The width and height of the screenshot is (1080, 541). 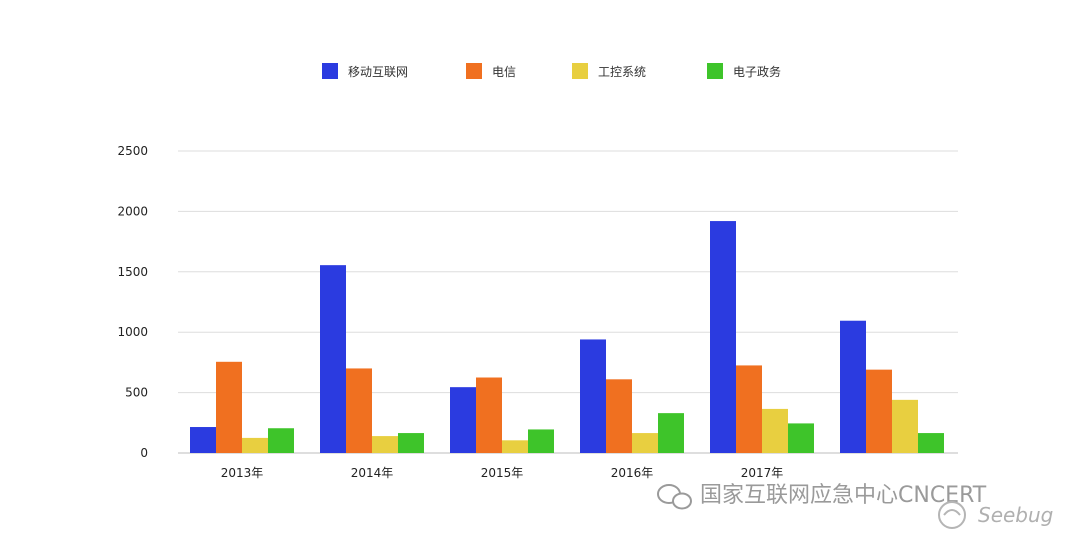 I want to click on y-tick-label: 1500, so click(x=132, y=272).